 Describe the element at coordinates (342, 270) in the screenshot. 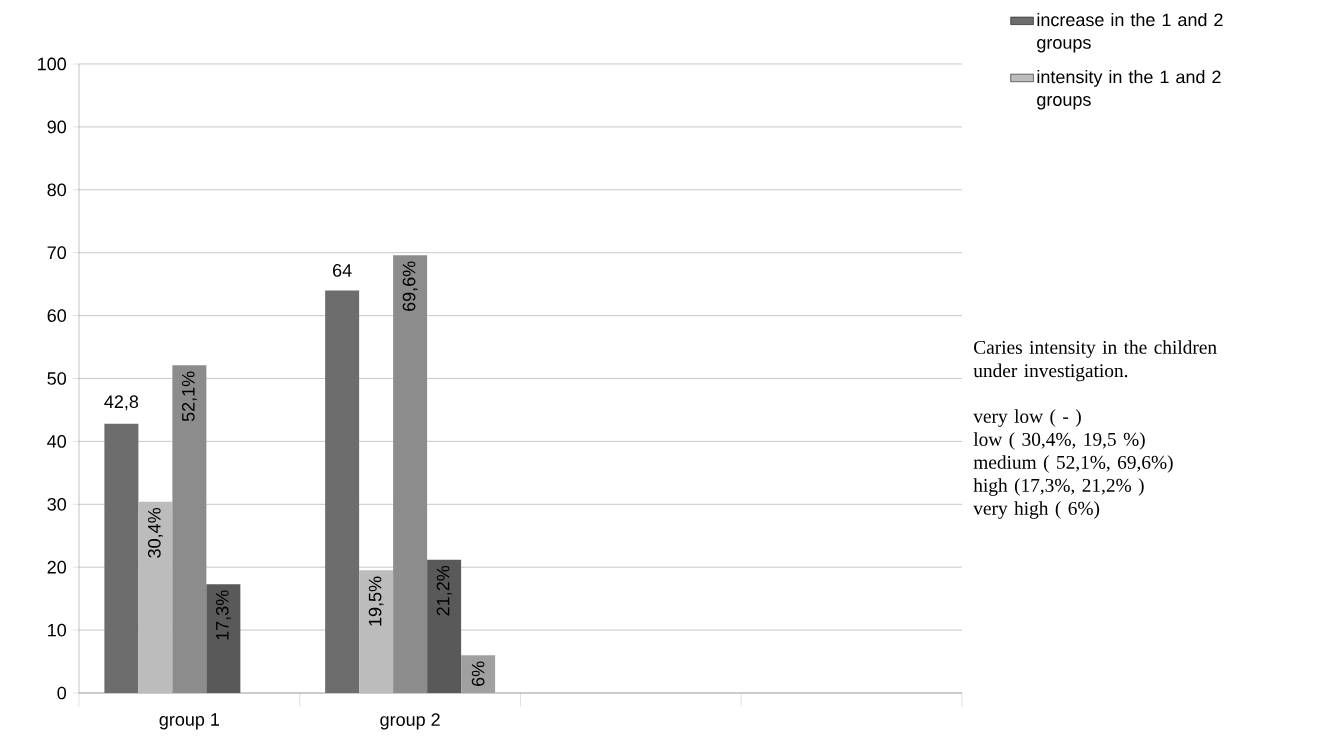

I see `data-label: 64` at that location.